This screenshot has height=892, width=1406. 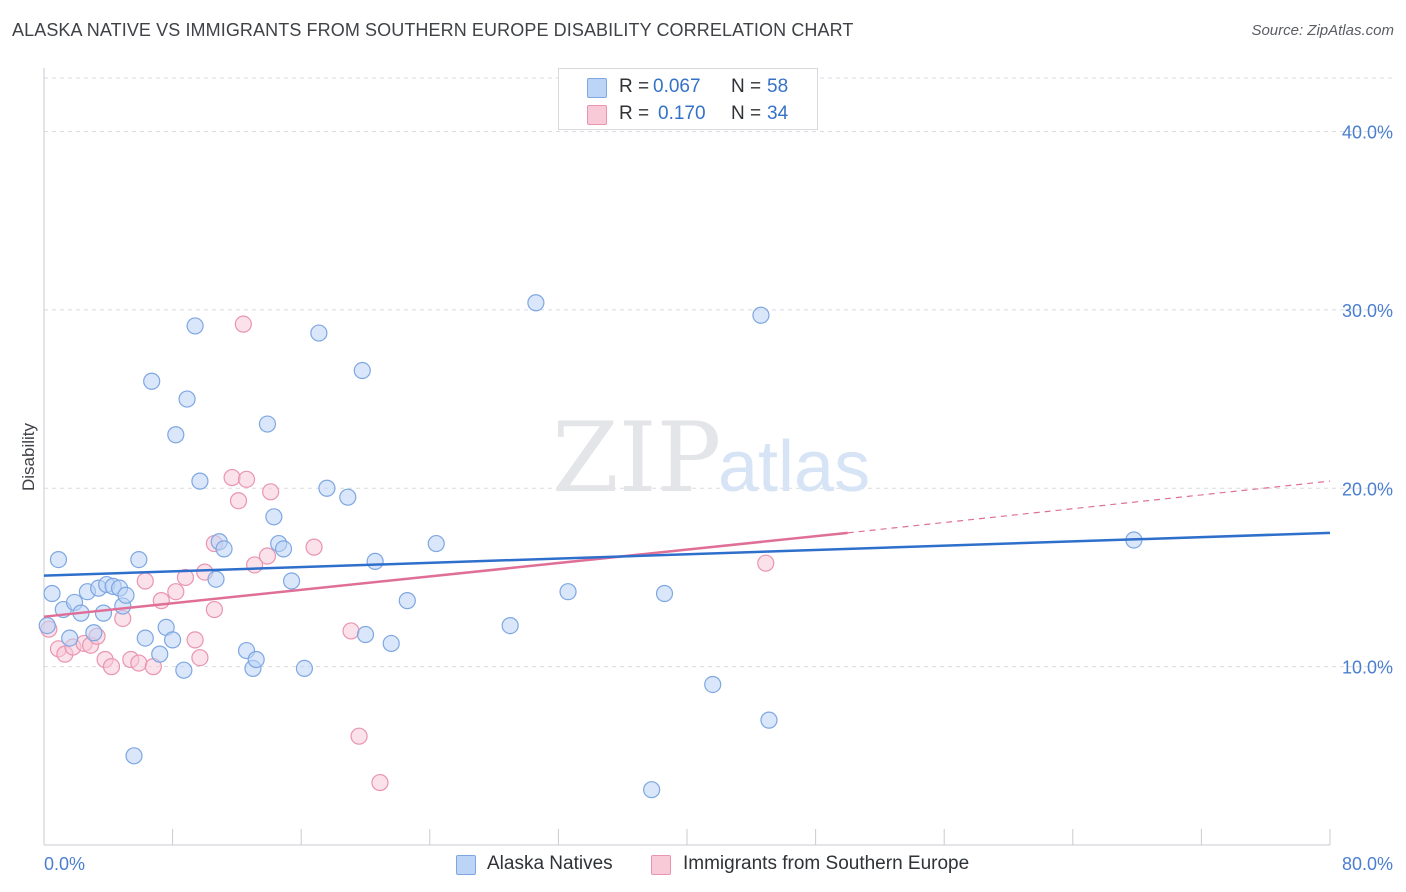 What do you see at coordinates (826, 863) in the screenshot?
I see `bottom-legend-label: Immigrants from Southern Europe` at bounding box center [826, 863].